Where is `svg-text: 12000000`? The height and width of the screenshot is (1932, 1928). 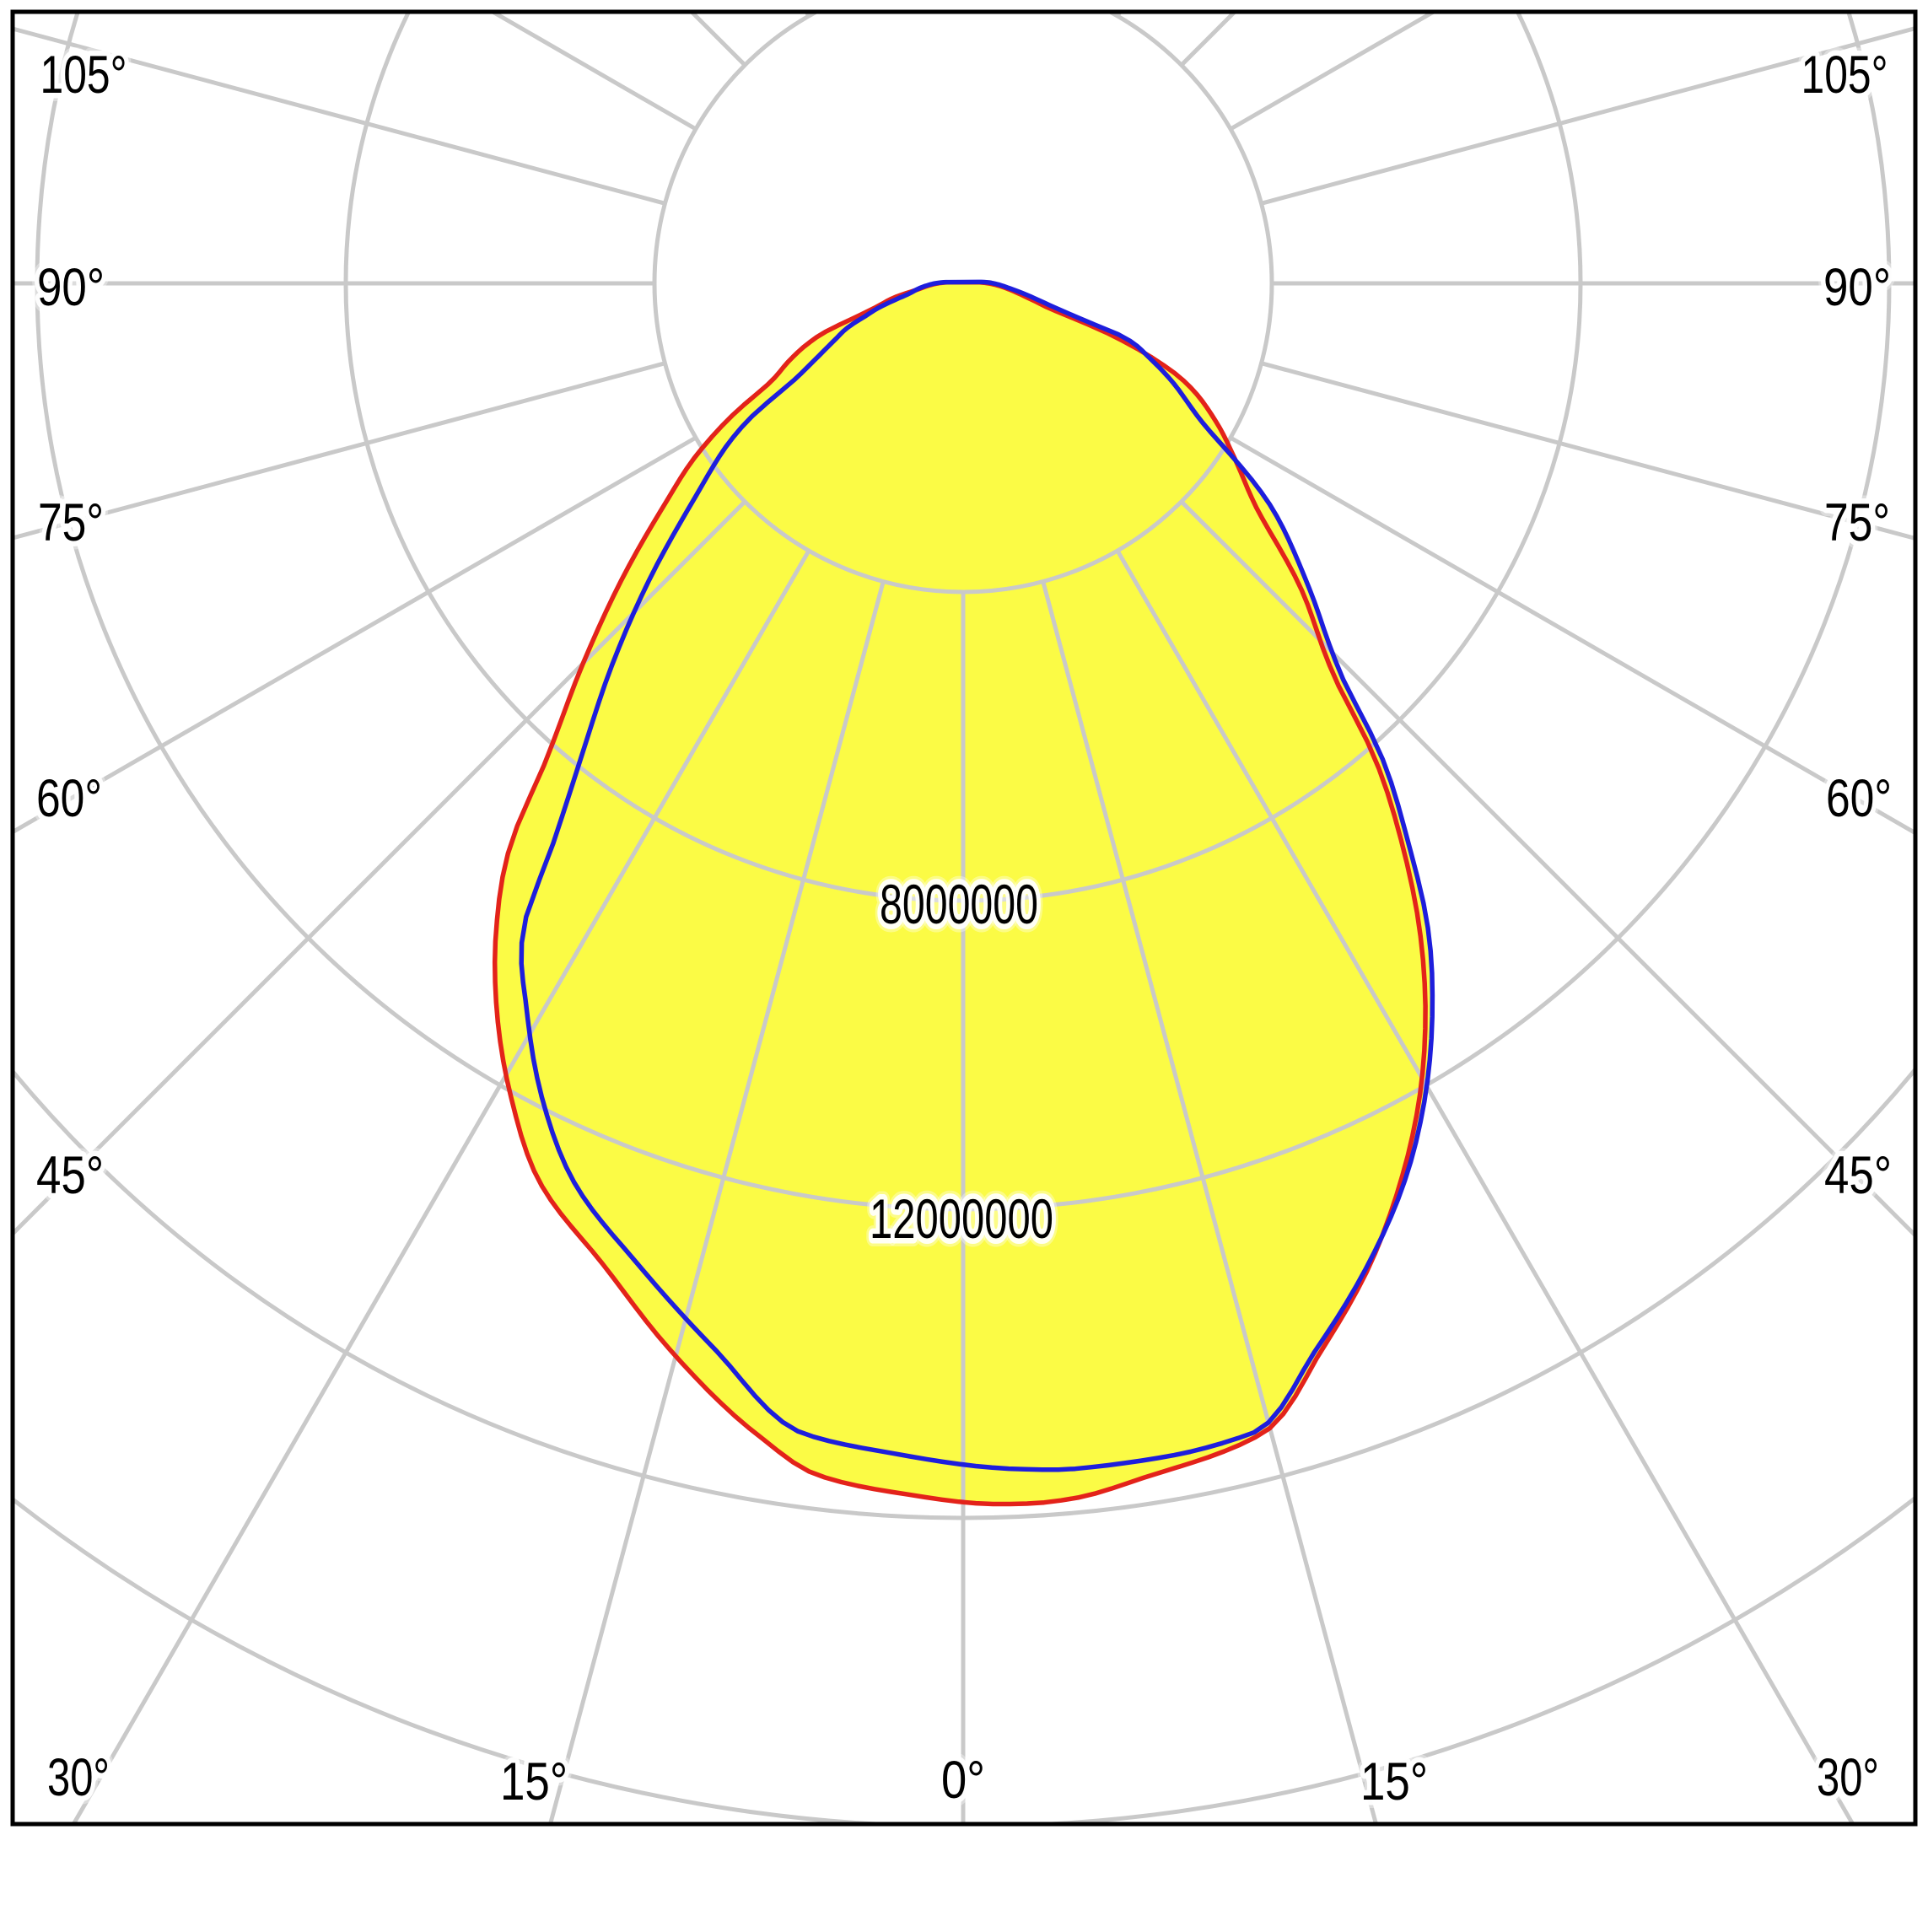
svg-text: 12000000 is located at coordinates (961, 1218).